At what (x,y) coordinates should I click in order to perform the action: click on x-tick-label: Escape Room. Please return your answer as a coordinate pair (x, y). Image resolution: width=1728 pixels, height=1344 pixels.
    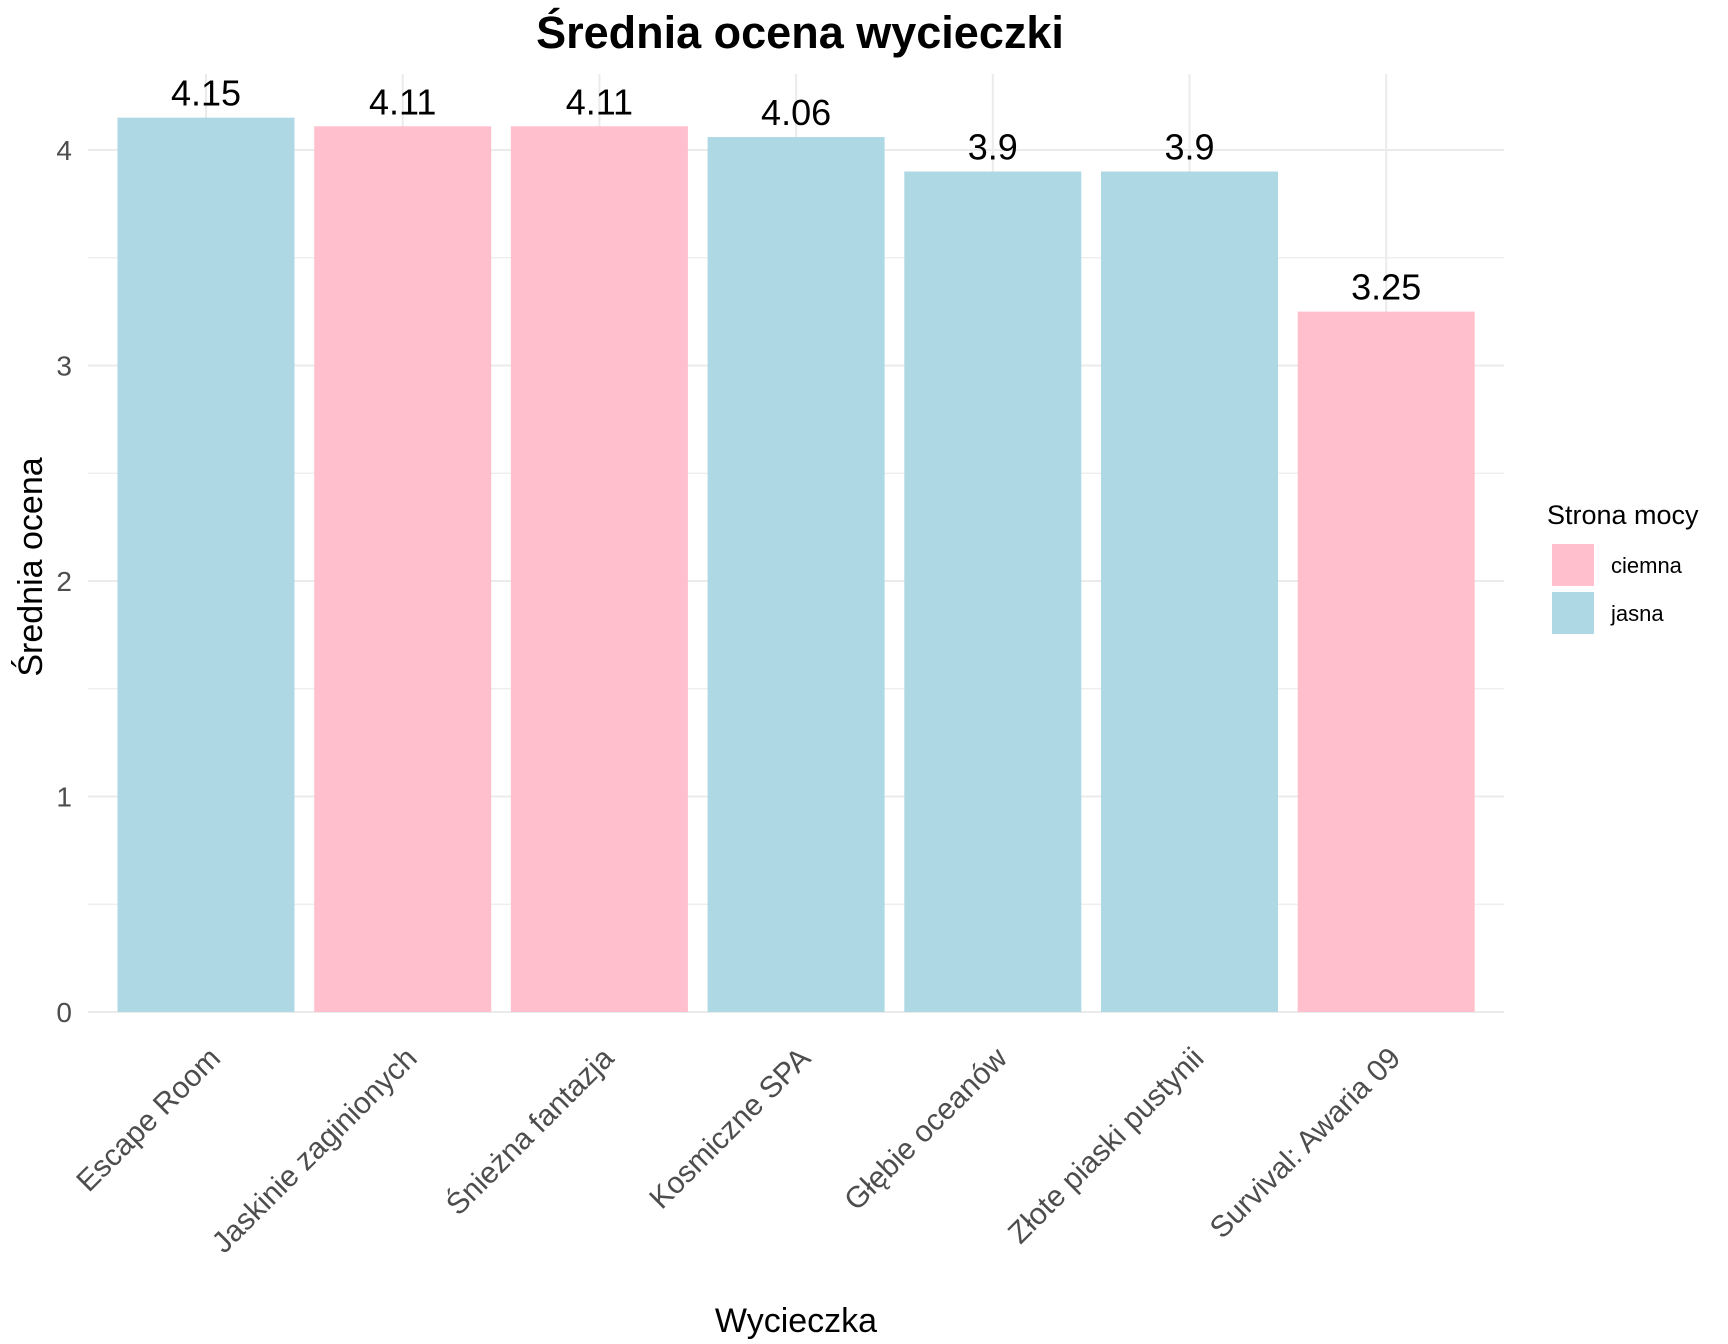
    Looking at the image, I should click on (148, 1120).